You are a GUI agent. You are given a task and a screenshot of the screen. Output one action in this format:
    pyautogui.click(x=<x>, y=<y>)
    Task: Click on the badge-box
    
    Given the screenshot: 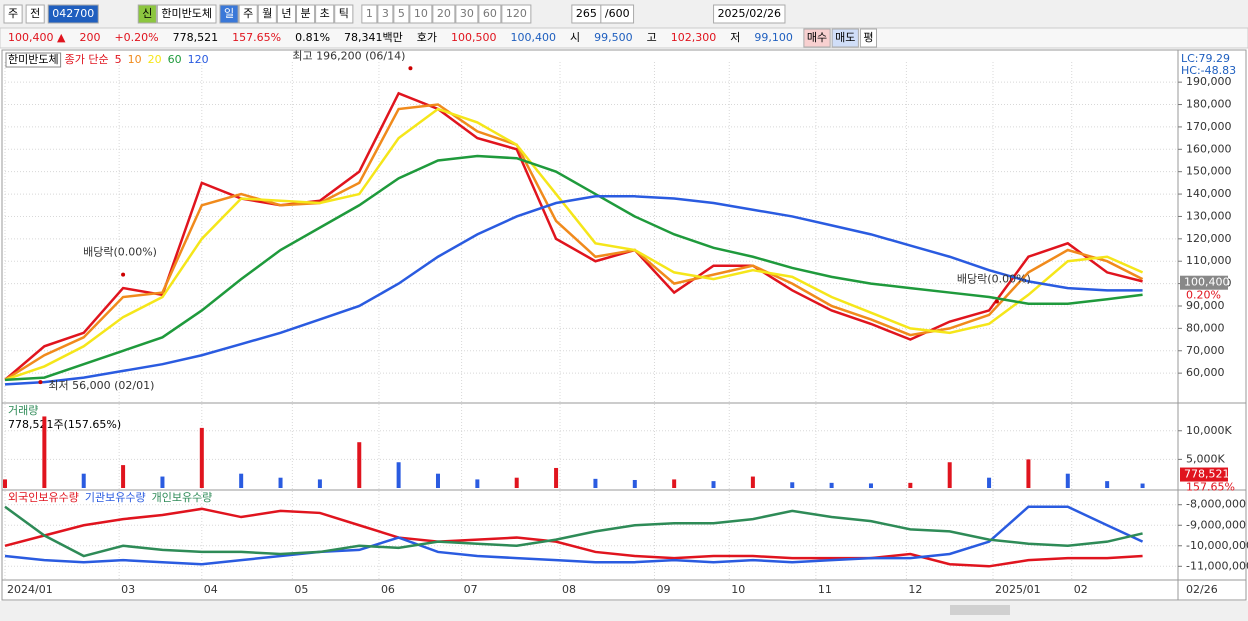 What is the action you would take?
    pyautogui.click(x=147, y=14)
    